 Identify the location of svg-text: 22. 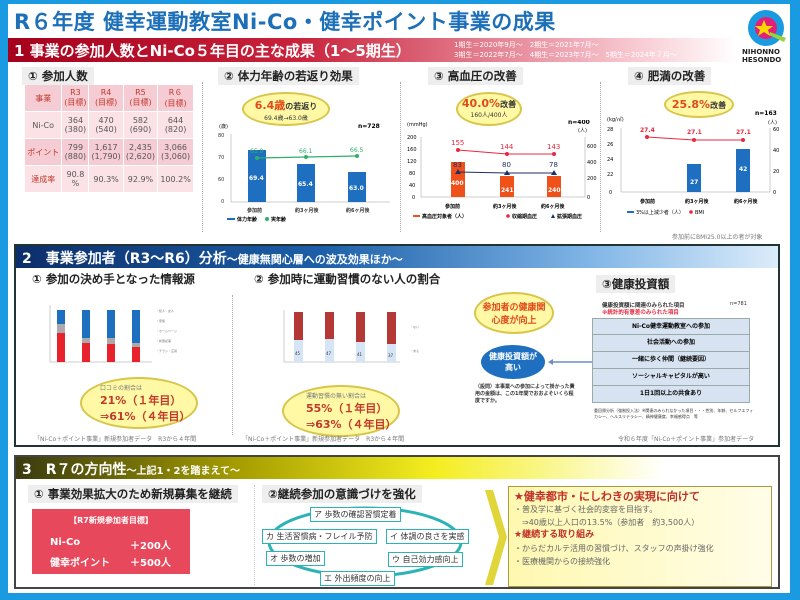
(610, 175).